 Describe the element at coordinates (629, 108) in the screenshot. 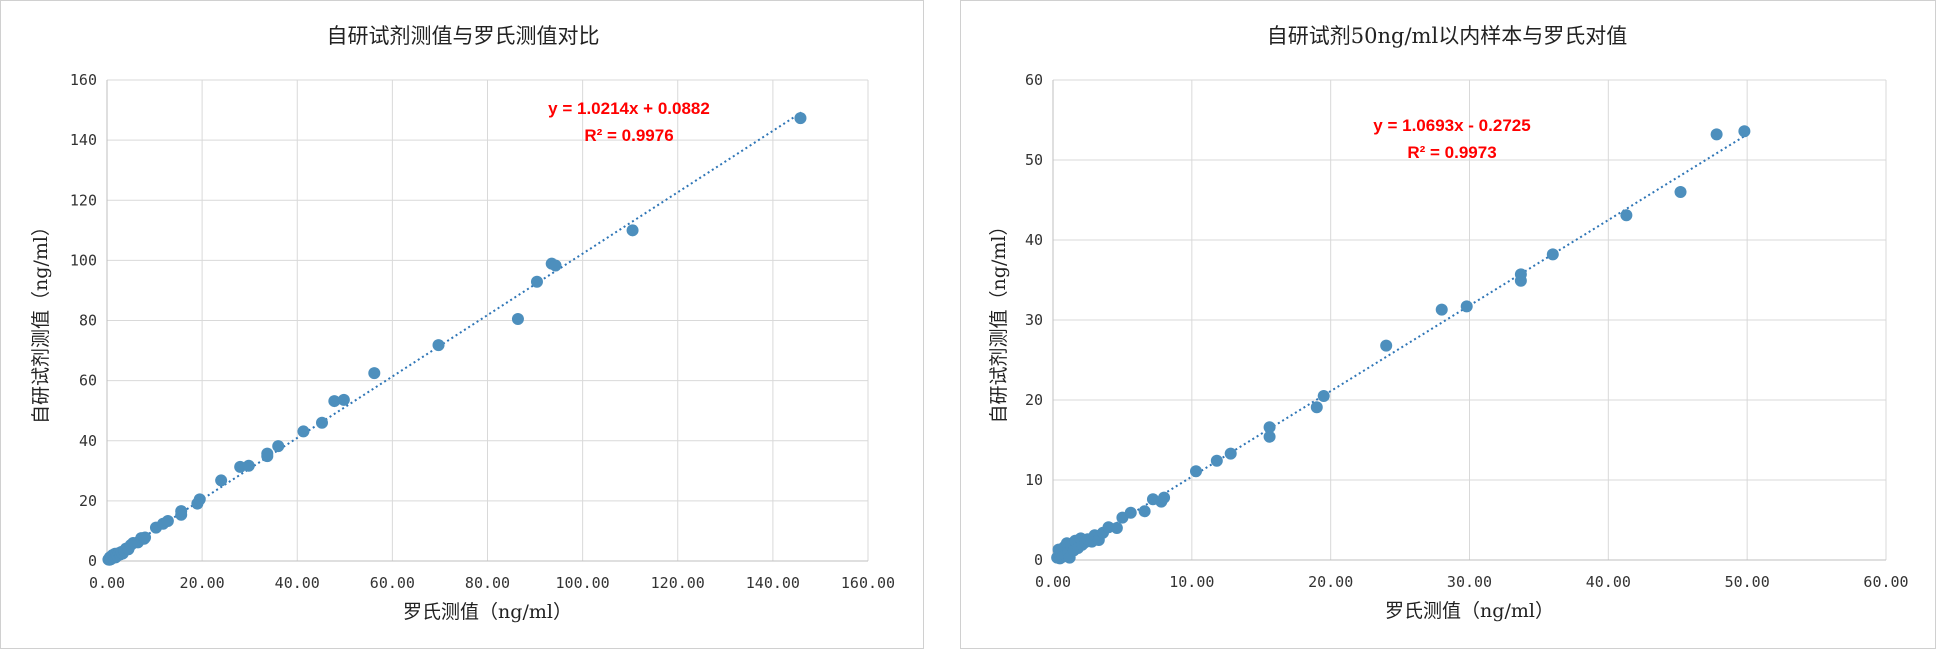

I see `trendline-equation: y = 1.0214x + 0.0882` at that location.